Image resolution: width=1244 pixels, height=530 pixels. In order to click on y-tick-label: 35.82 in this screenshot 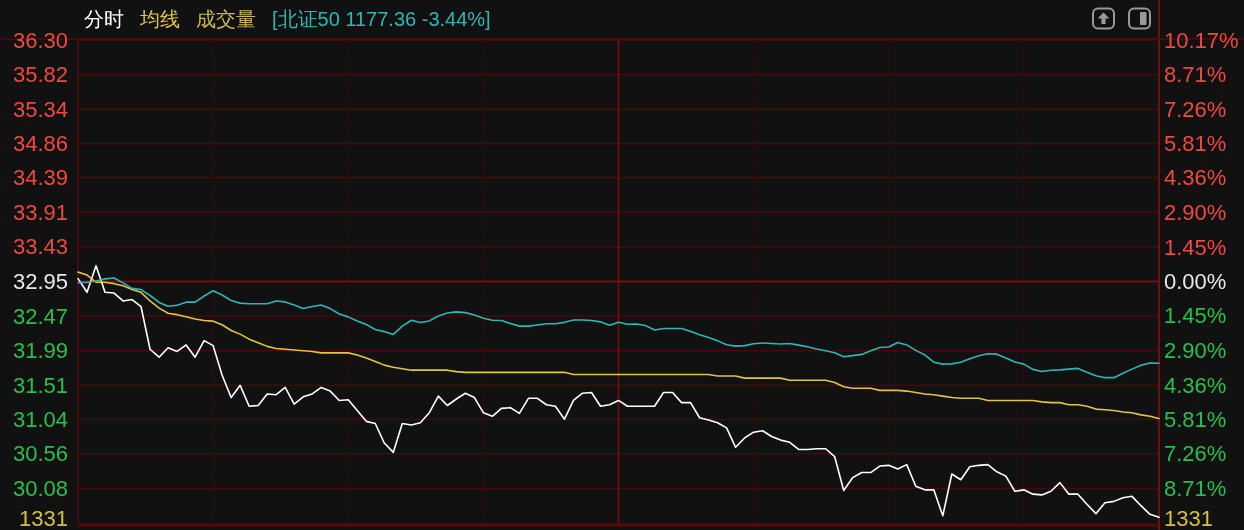, I will do `click(40, 75)`.